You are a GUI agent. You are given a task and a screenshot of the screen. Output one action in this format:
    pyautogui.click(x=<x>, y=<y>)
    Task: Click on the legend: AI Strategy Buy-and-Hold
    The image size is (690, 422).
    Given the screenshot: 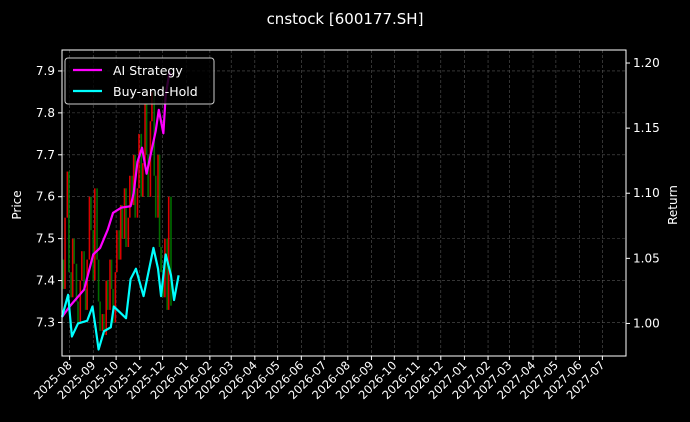 What is the action you would take?
    pyautogui.click(x=139, y=81)
    